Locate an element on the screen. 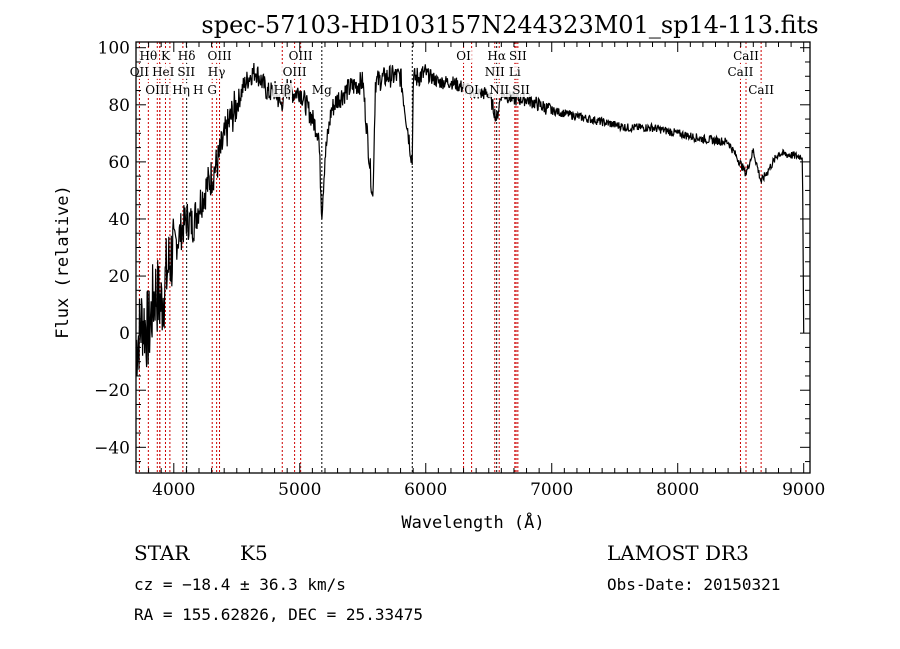  spectral-line-label: Mg is located at coordinates (322, 90).